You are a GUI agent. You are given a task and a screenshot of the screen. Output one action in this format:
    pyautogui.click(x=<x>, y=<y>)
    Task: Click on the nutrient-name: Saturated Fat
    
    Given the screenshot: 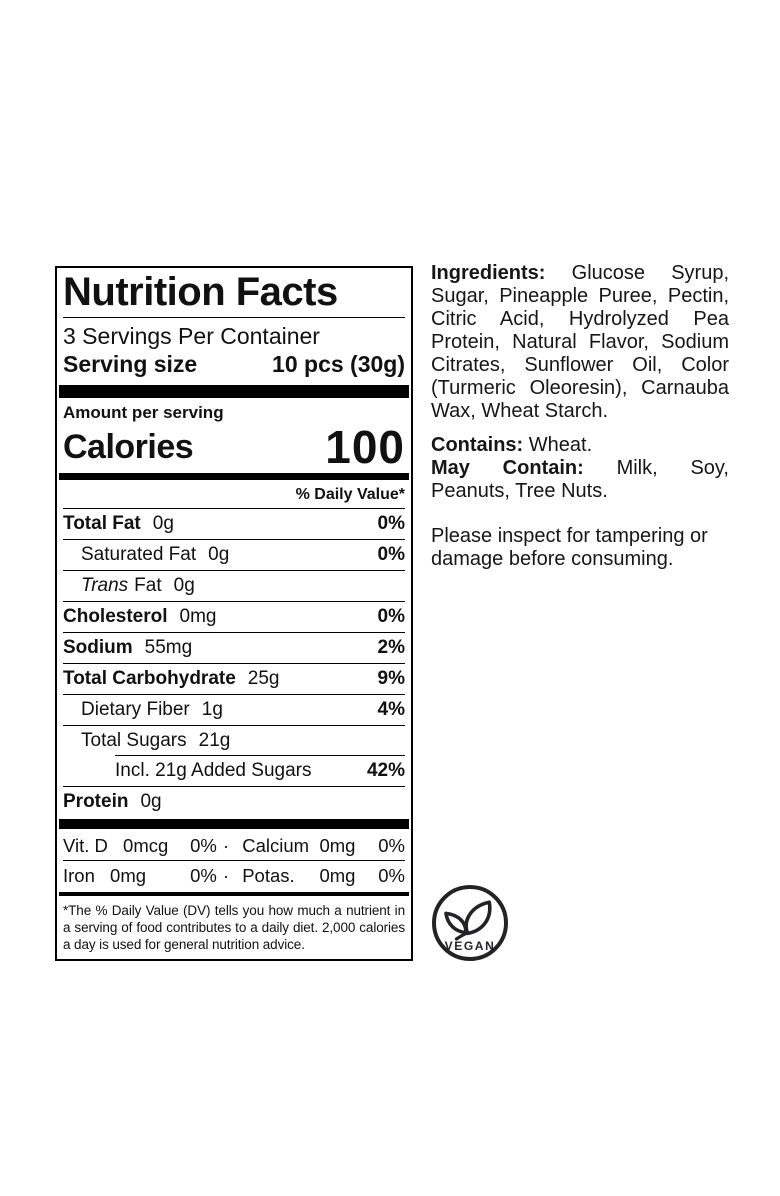 What is the action you would take?
    pyautogui.click(x=139, y=554)
    